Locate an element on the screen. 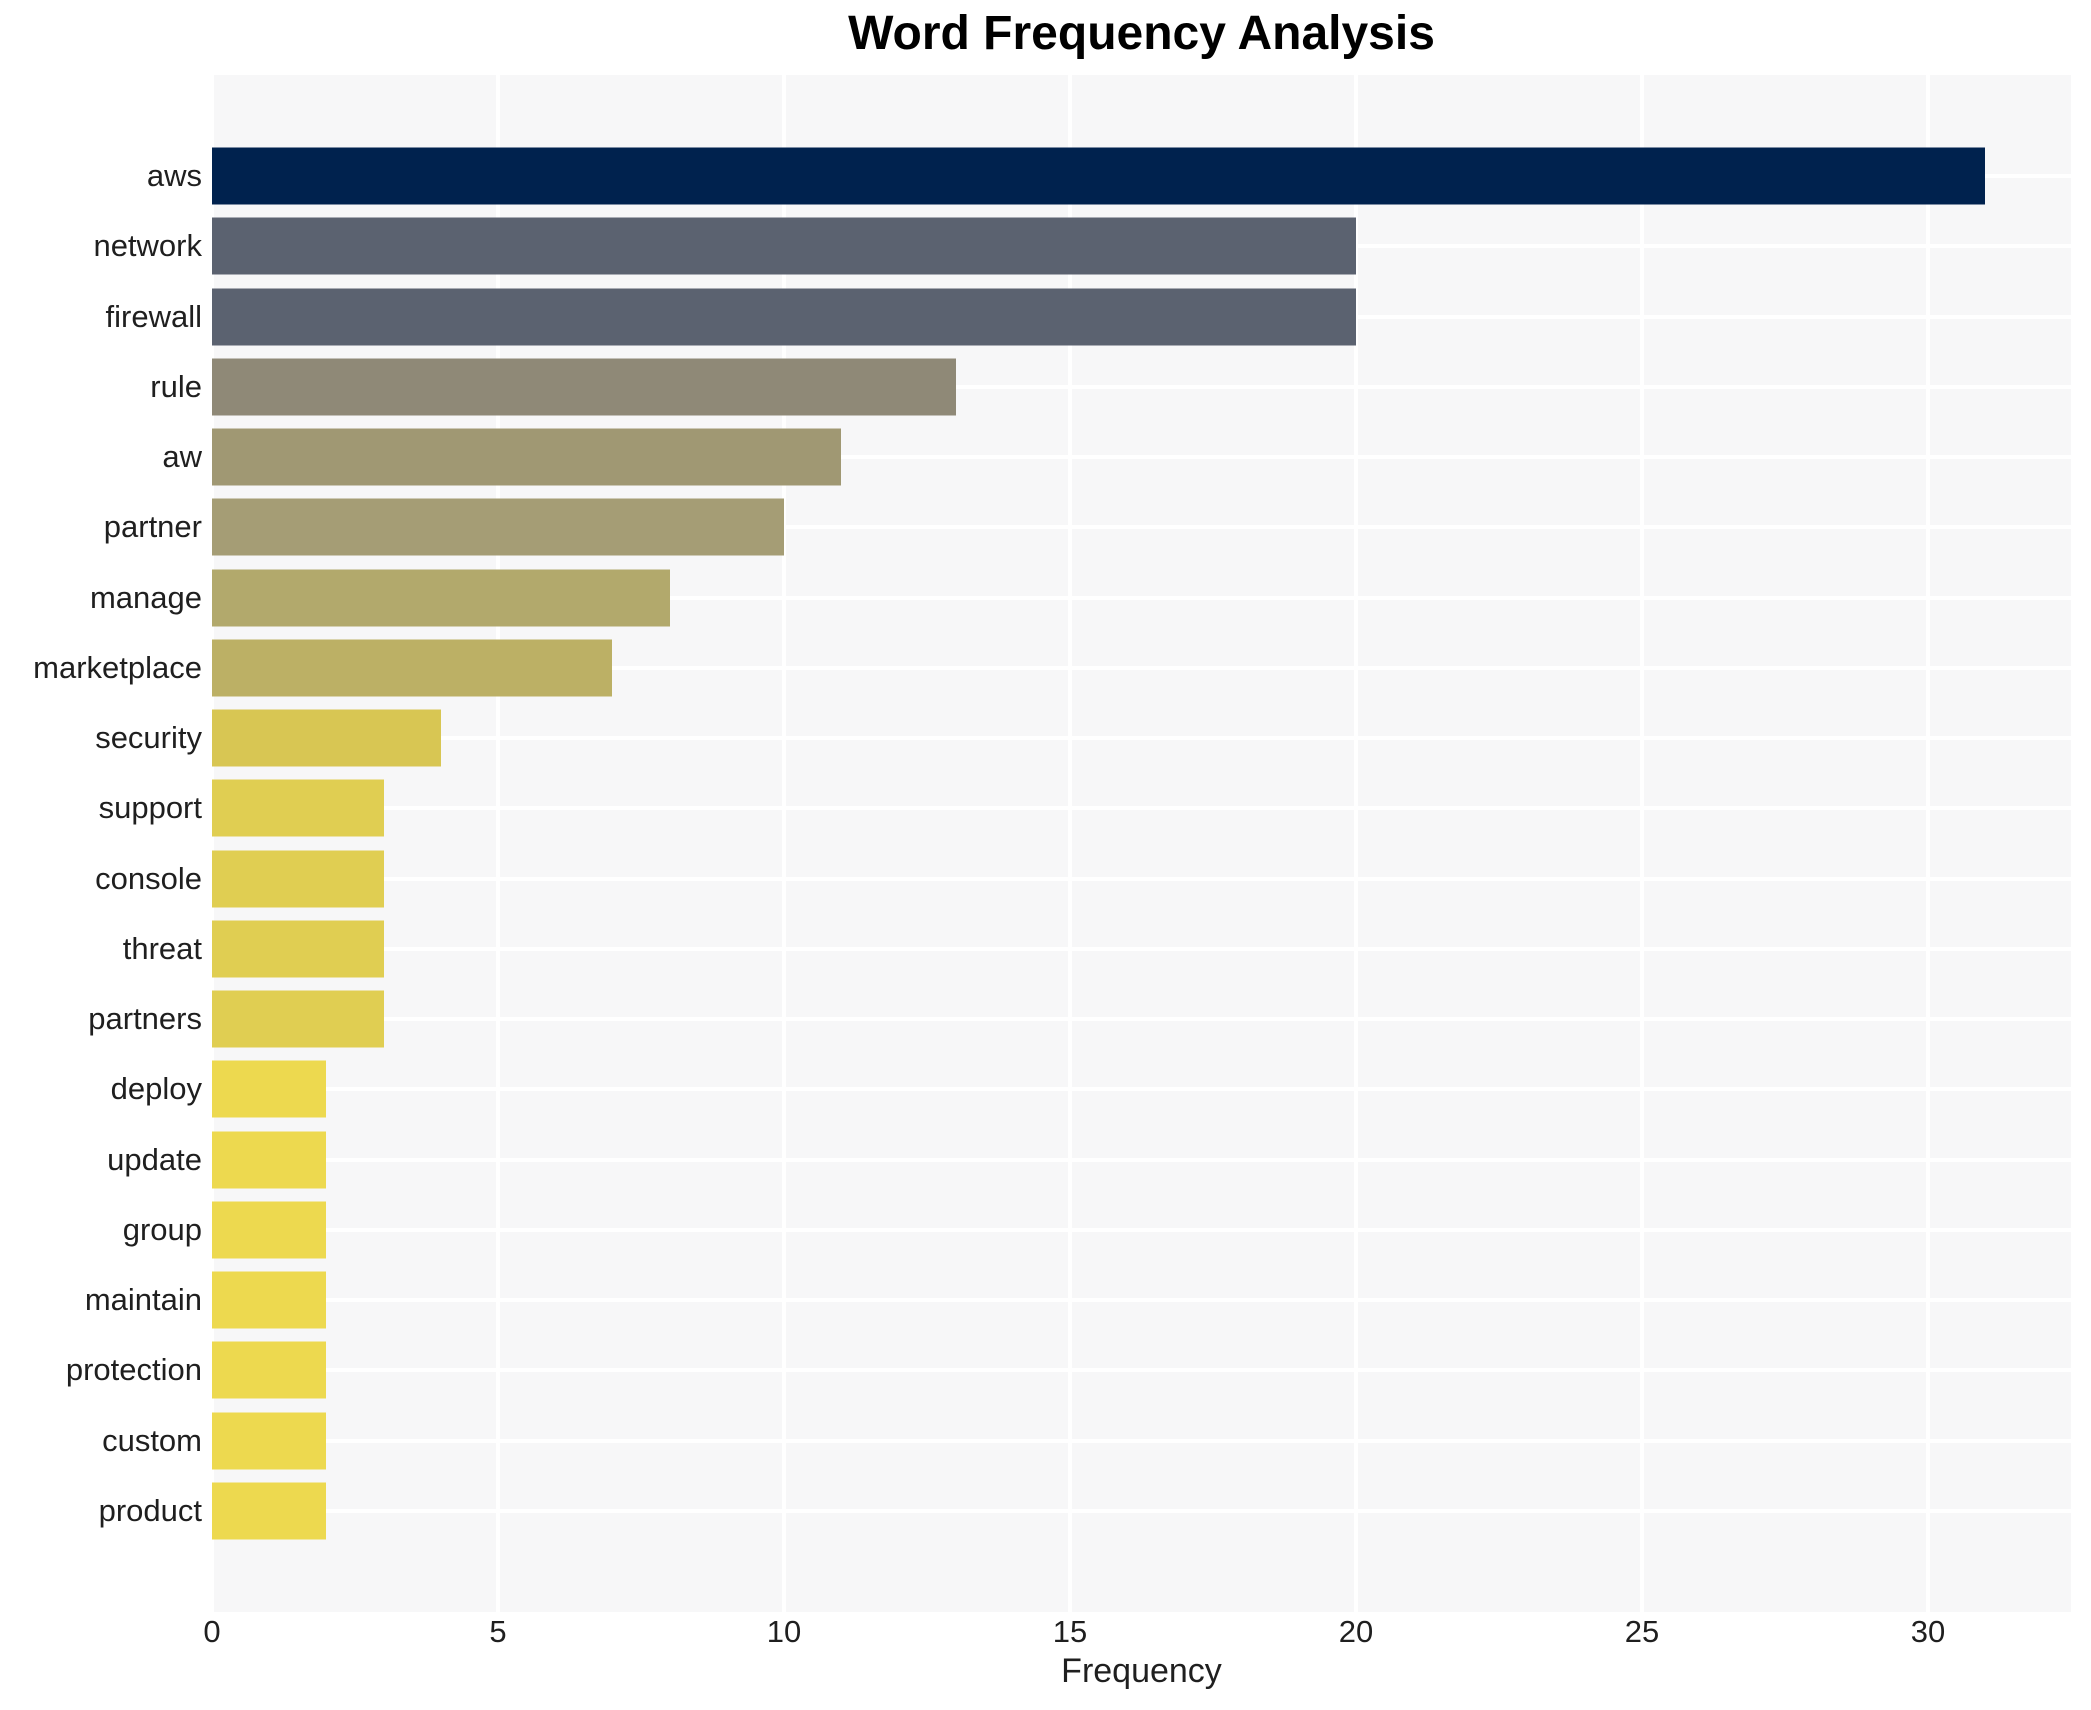 The image size is (2091, 1710). category-label: protection is located at coordinates (133, 1370).